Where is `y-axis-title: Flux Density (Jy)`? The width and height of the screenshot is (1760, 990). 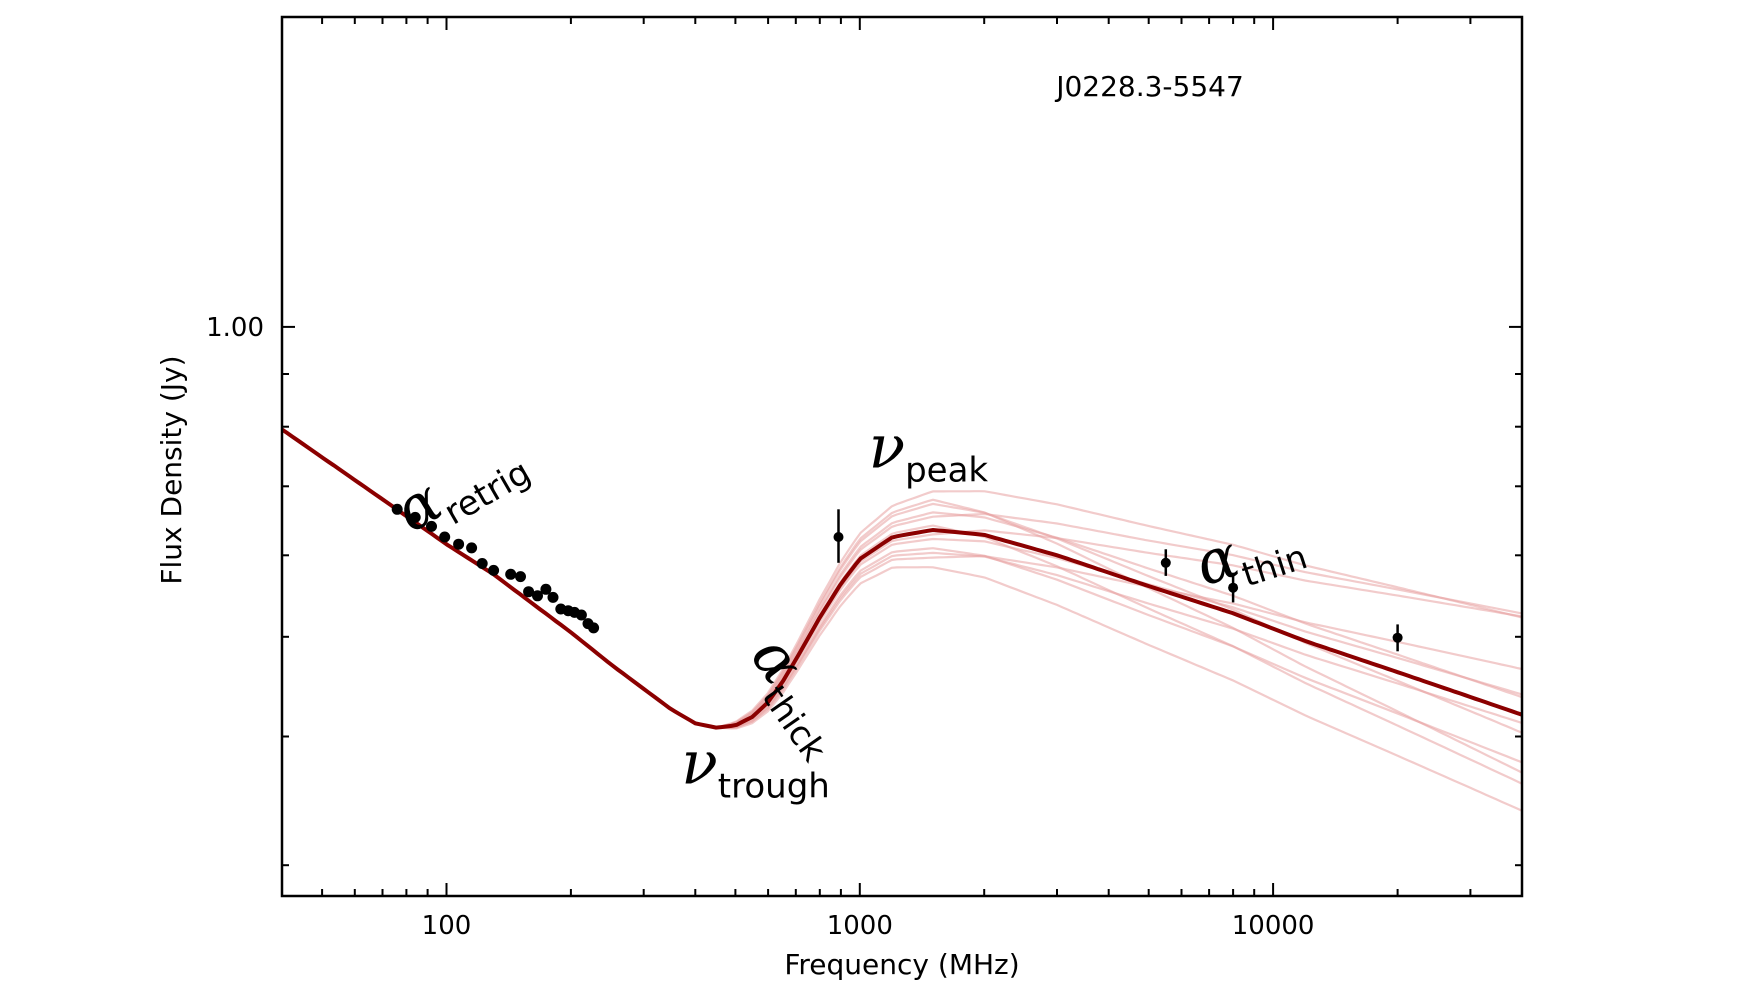 y-axis-title: Flux Density (Jy) is located at coordinates (171, 469).